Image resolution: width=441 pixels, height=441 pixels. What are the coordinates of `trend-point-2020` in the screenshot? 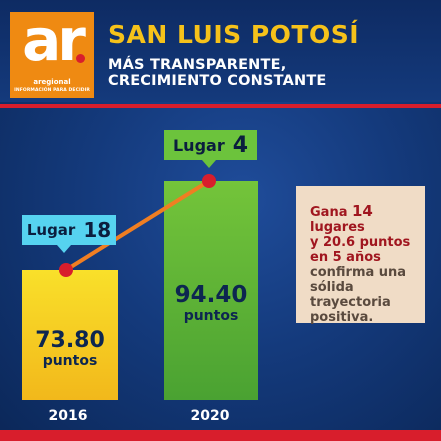 It's located at (209, 181).